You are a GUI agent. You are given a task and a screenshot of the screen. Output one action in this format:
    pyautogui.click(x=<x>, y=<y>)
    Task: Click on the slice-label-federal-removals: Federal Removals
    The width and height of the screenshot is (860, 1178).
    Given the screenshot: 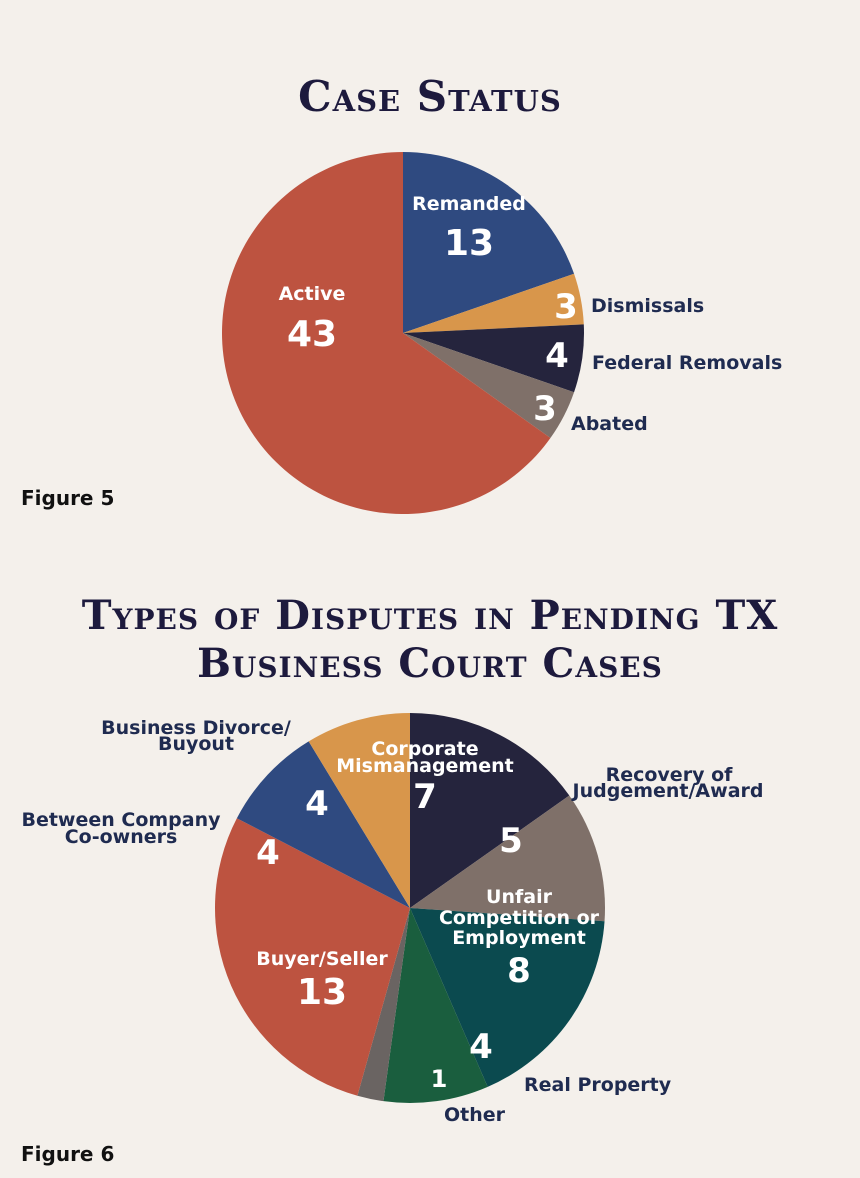 What is the action you would take?
    pyautogui.click(x=687, y=363)
    